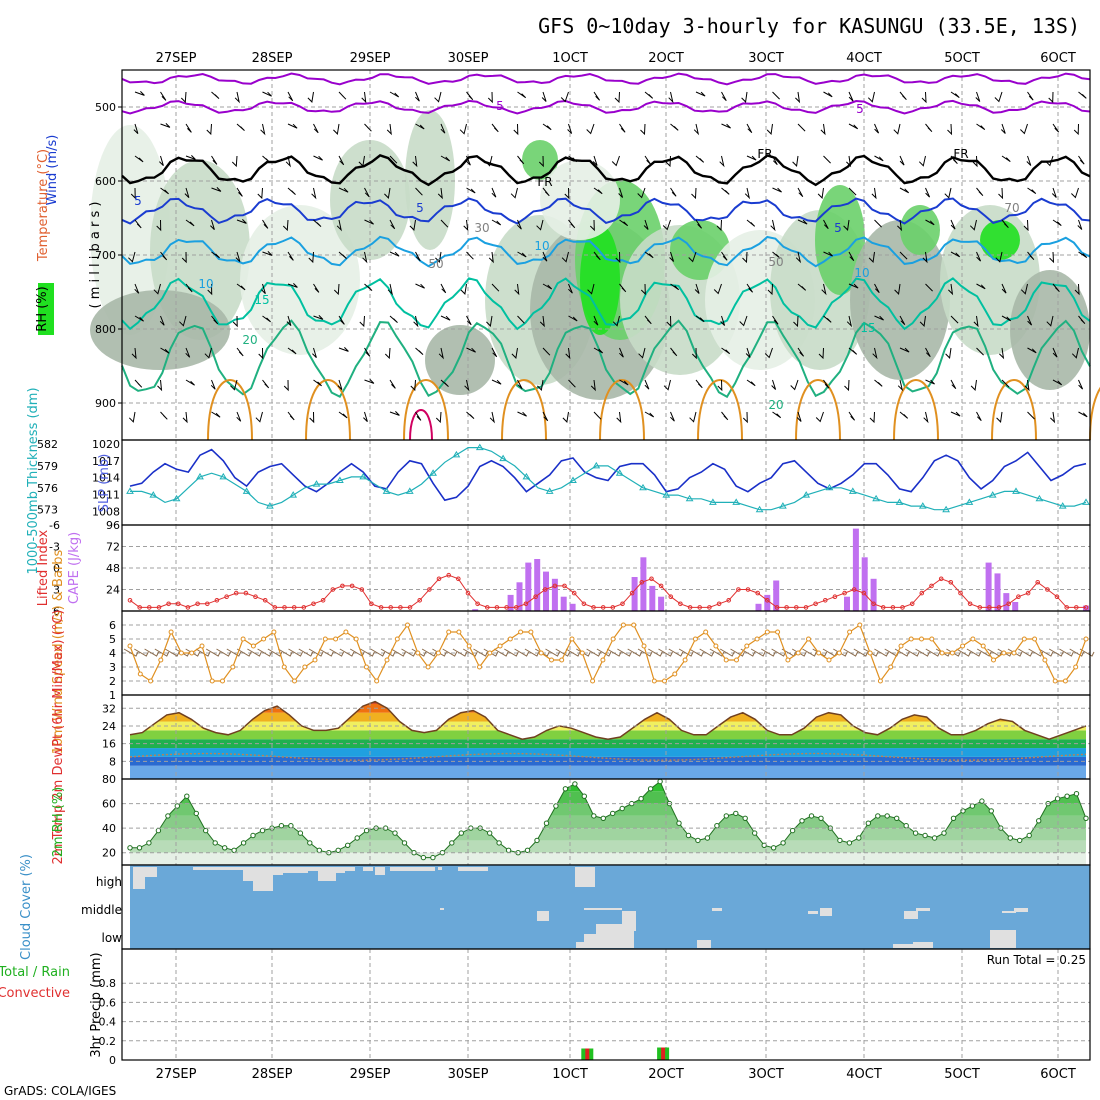 Image resolution: width=1100 pixels, height=1100 pixels. Describe the element at coordinates (1058, 58) in the screenshot. I see `top-date: 6OCT` at that location.